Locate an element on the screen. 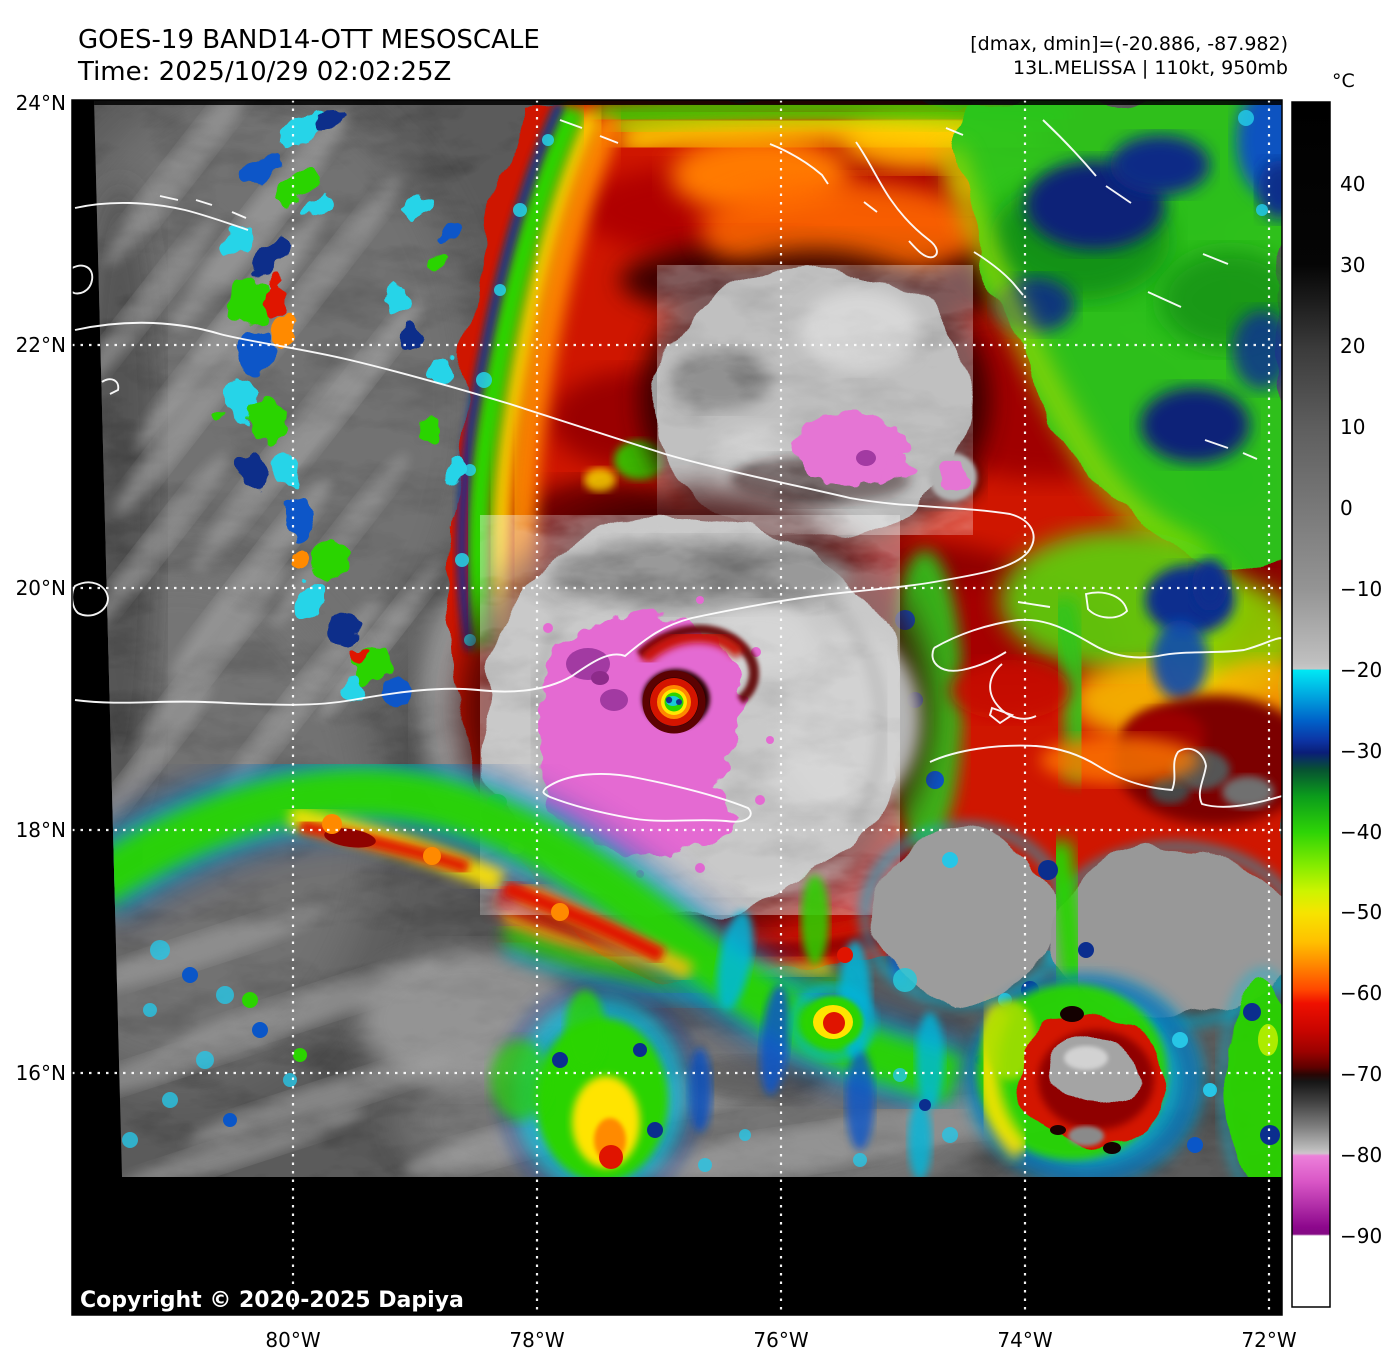 The height and width of the screenshot is (1366, 1390). lat-label-18n: 18°N is located at coordinates (41, 830).